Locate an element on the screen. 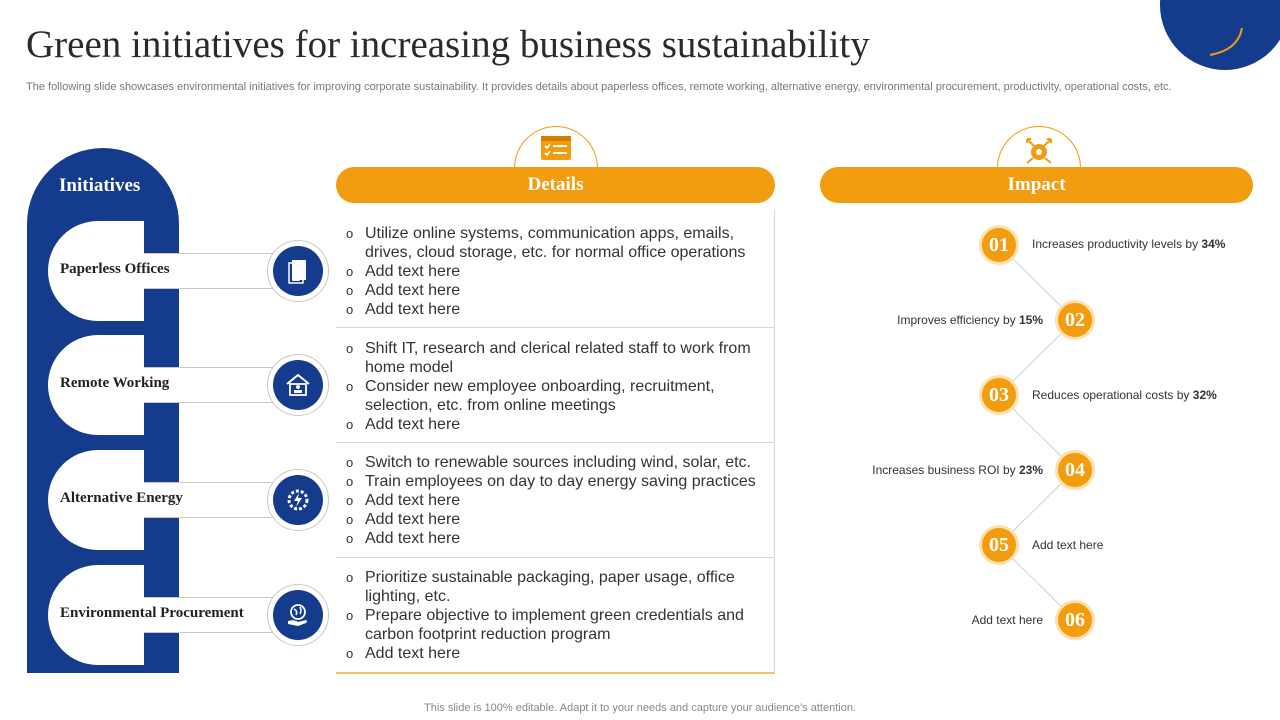 Image resolution: width=1280 pixels, height=720 pixels. initiative-environmental-procurement: Environmental Procurement is located at coordinates (188, 615).